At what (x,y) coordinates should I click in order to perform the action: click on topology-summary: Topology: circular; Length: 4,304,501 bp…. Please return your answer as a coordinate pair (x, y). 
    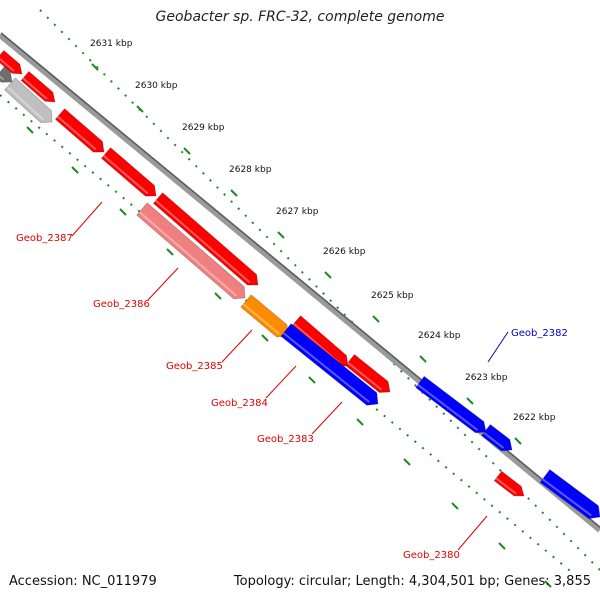
    Looking at the image, I should click on (412, 581).